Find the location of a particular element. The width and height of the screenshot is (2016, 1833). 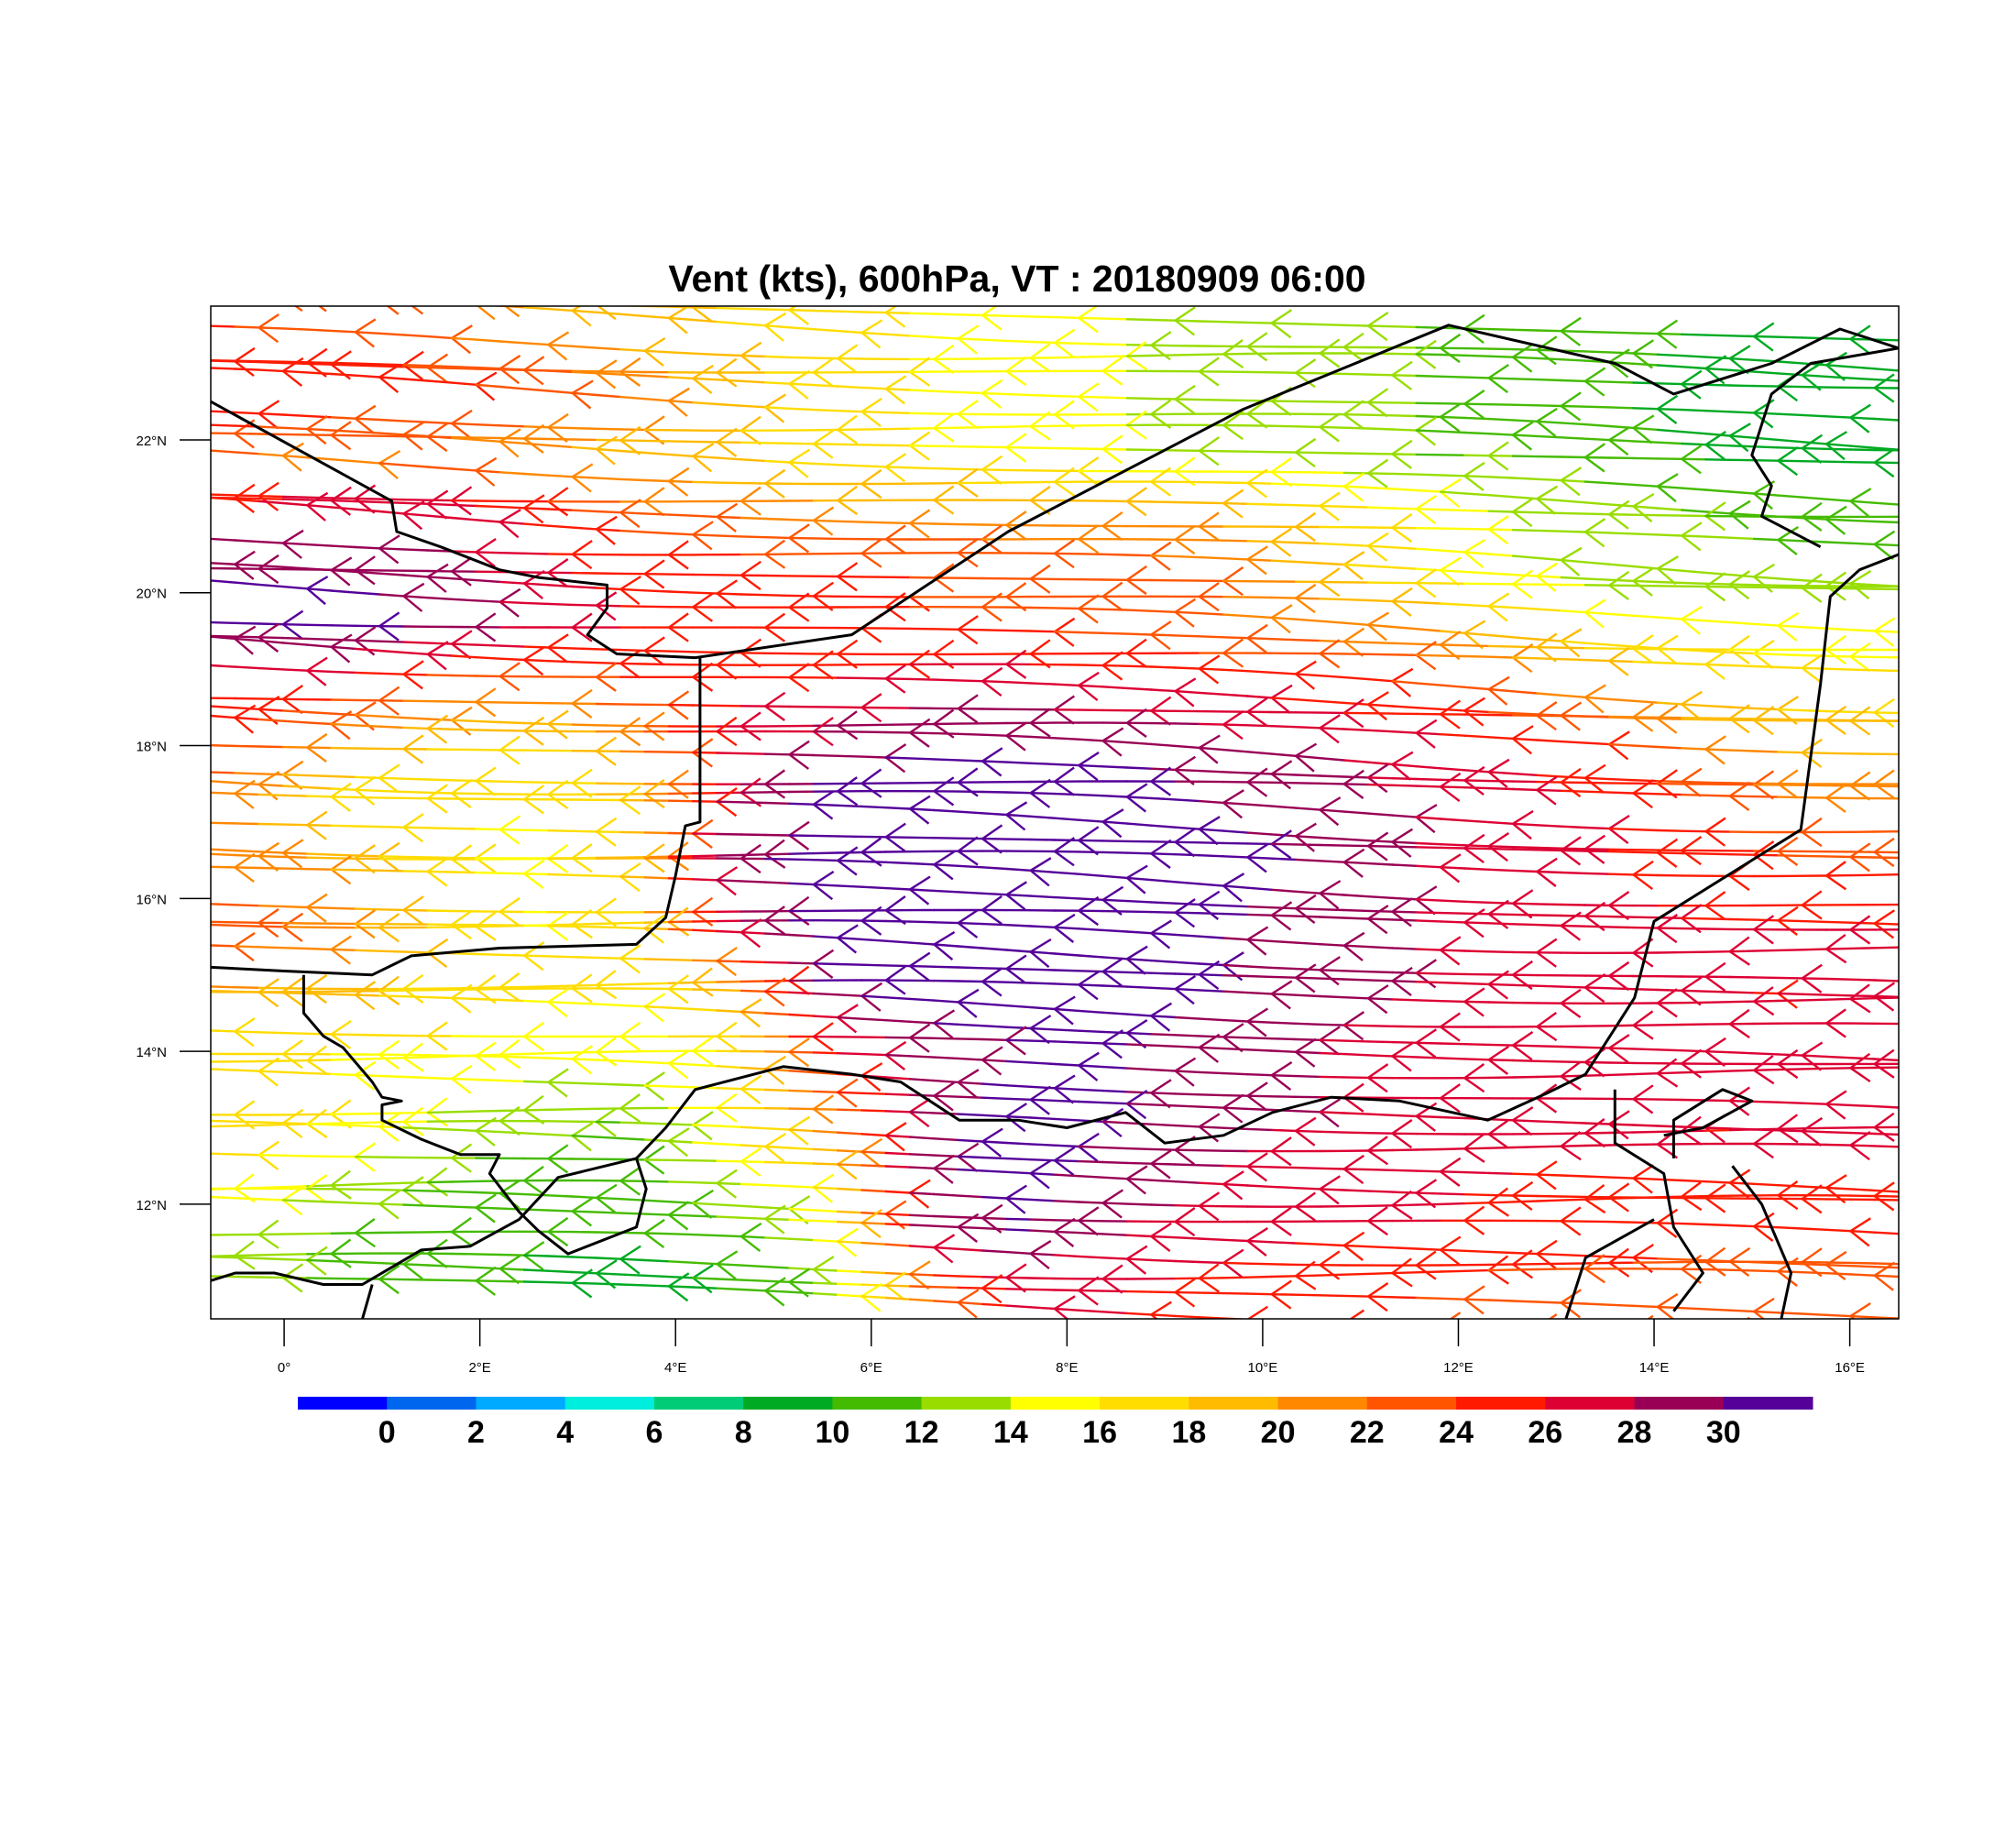

x-tick-label: 6°E is located at coordinates (871, 1368).